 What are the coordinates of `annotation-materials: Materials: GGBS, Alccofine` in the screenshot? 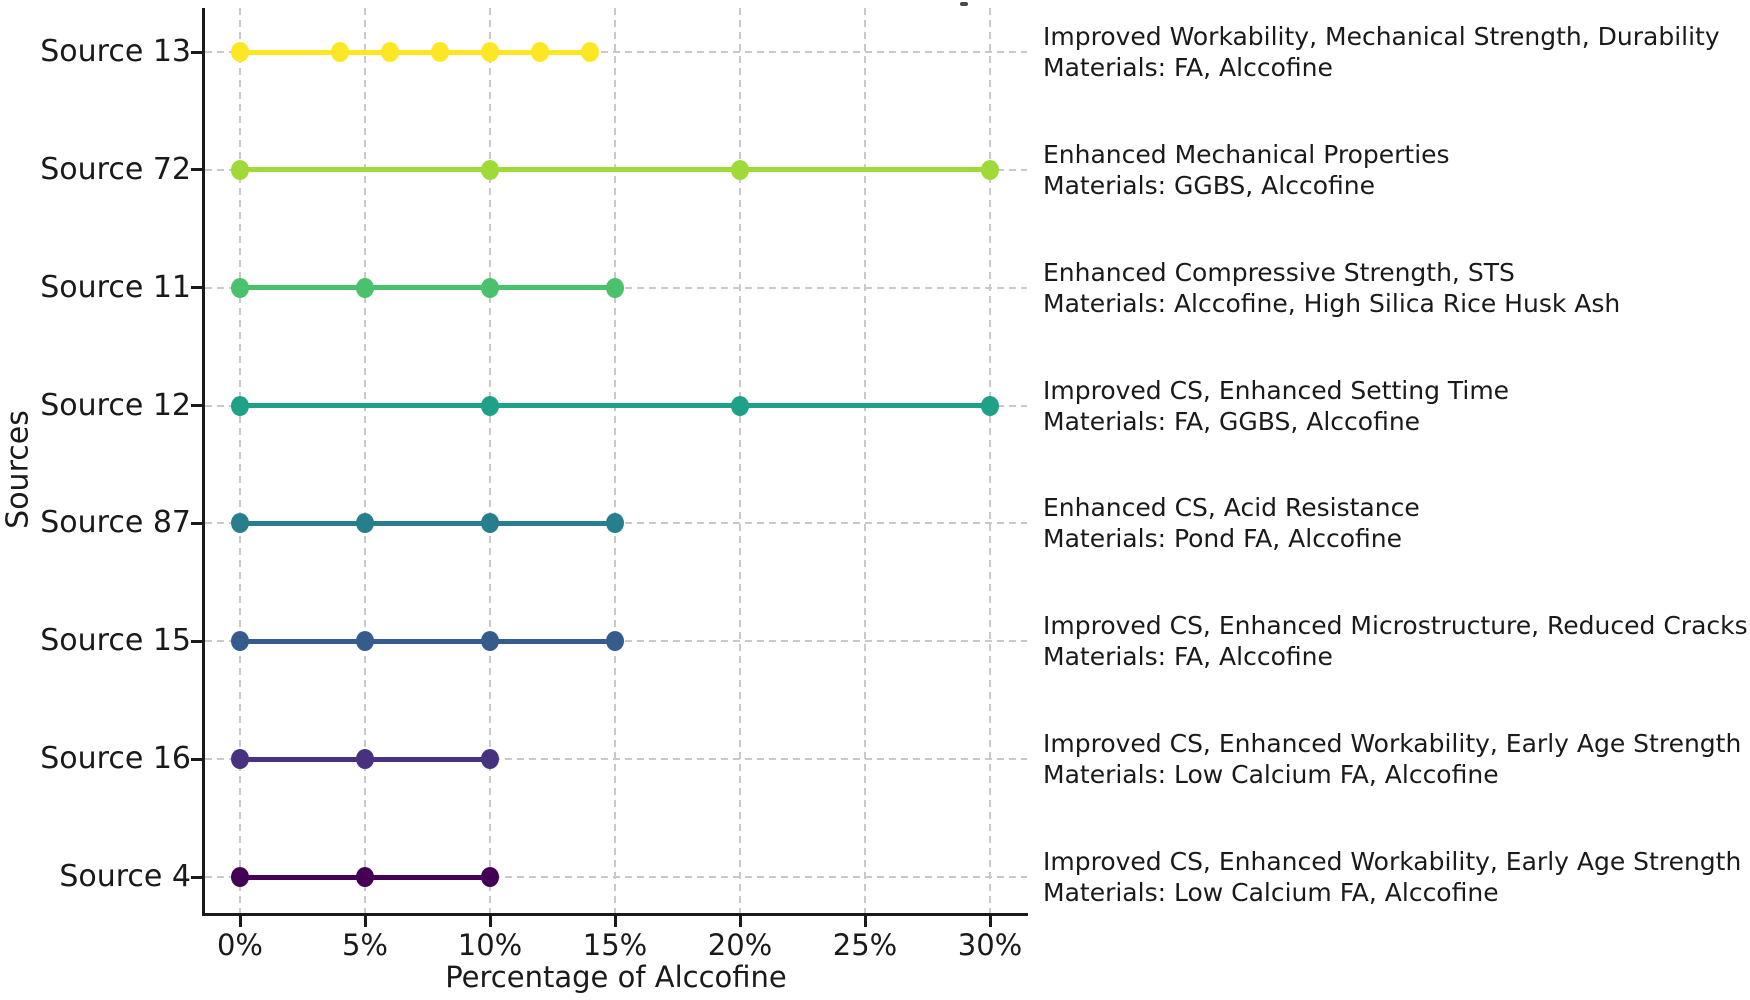 It's located at (1209, 185).